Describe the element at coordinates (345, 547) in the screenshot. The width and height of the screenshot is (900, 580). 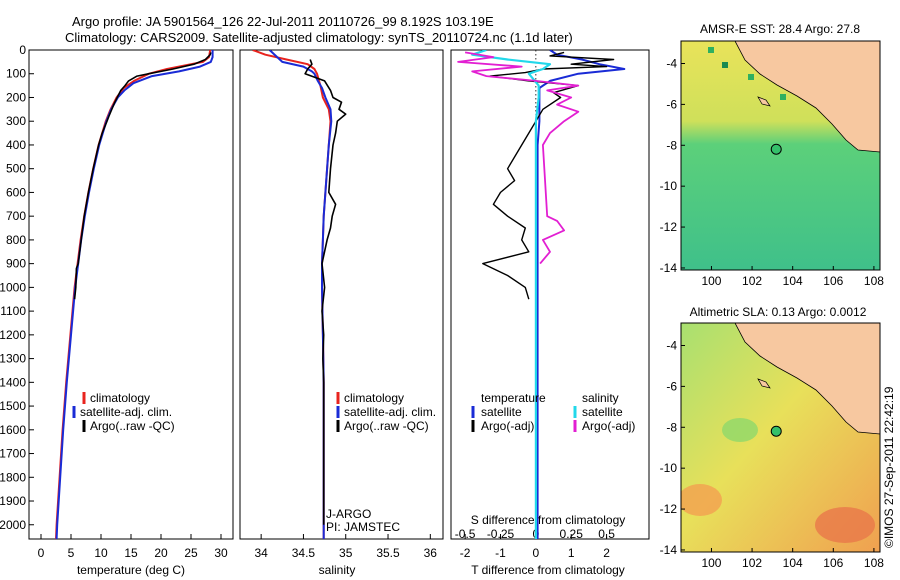
I see `salinity-x-axis: 34 34.5 35 35.5 36` at that location.